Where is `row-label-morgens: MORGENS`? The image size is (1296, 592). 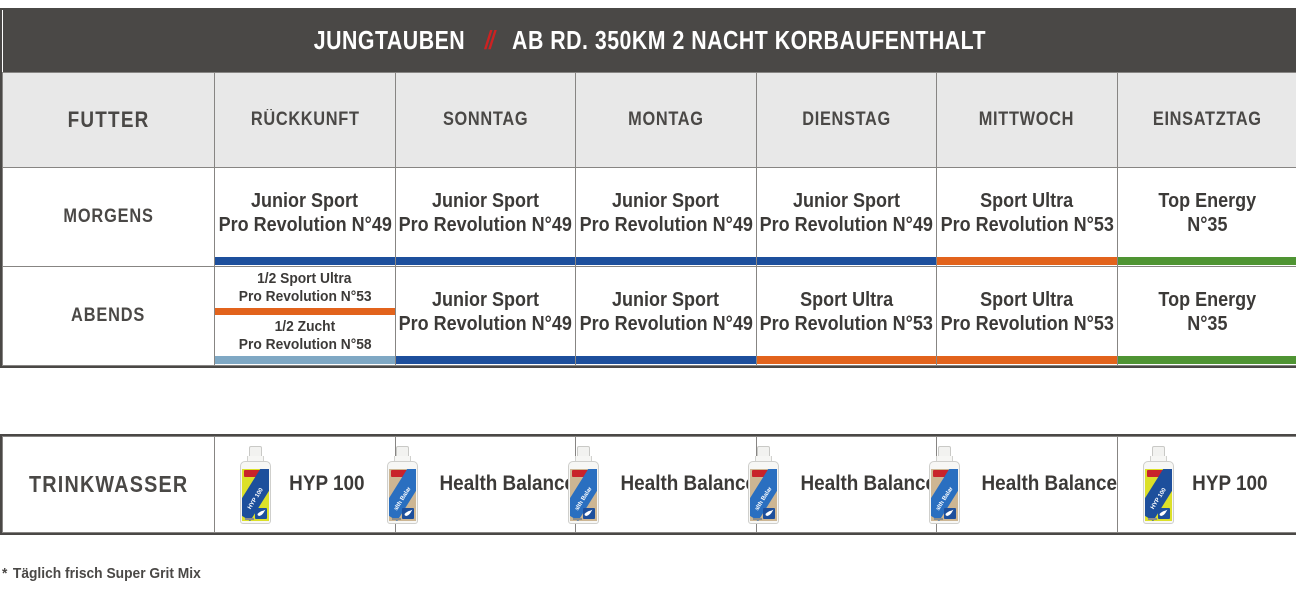 row-label-morgens: MORGENS is located at coordinates (108, 216).